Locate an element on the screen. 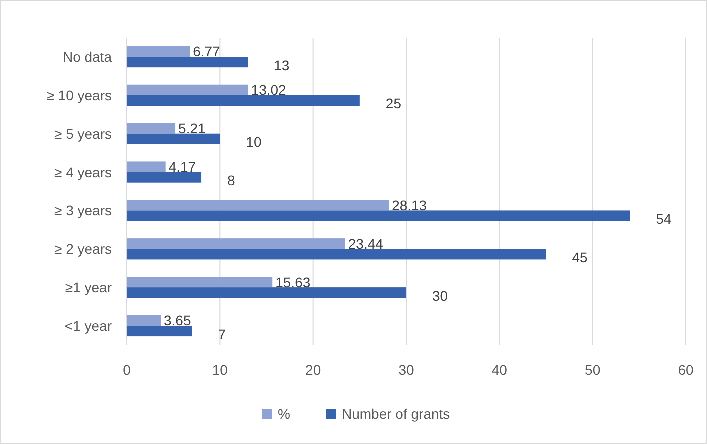 Image resolution: width=707 pixels, height=444 pixels. data-label: 54 is located at coordinates (664, 218).